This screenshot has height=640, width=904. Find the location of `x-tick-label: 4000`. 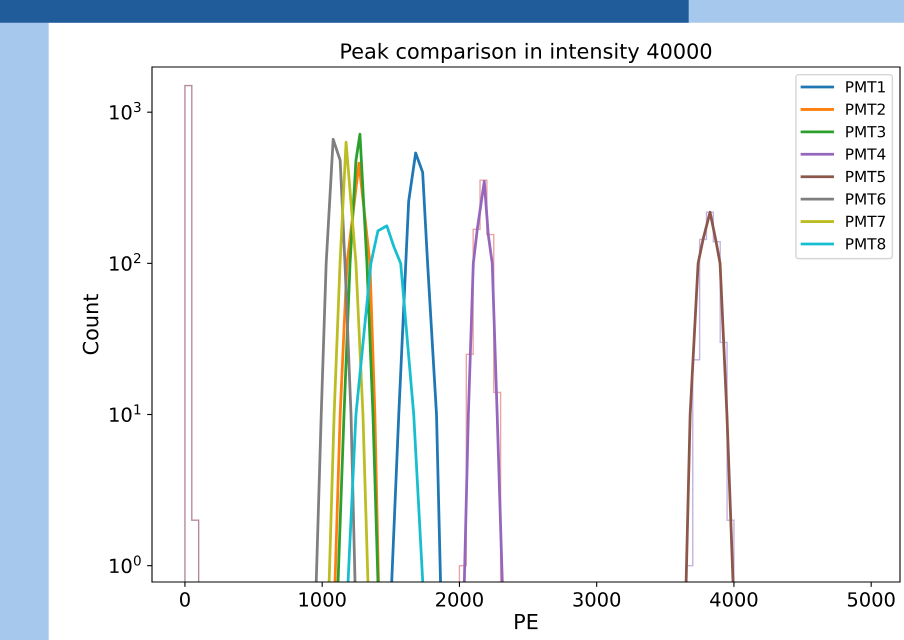

x-tick-label: 4000 is located at coordinates (734, 599).